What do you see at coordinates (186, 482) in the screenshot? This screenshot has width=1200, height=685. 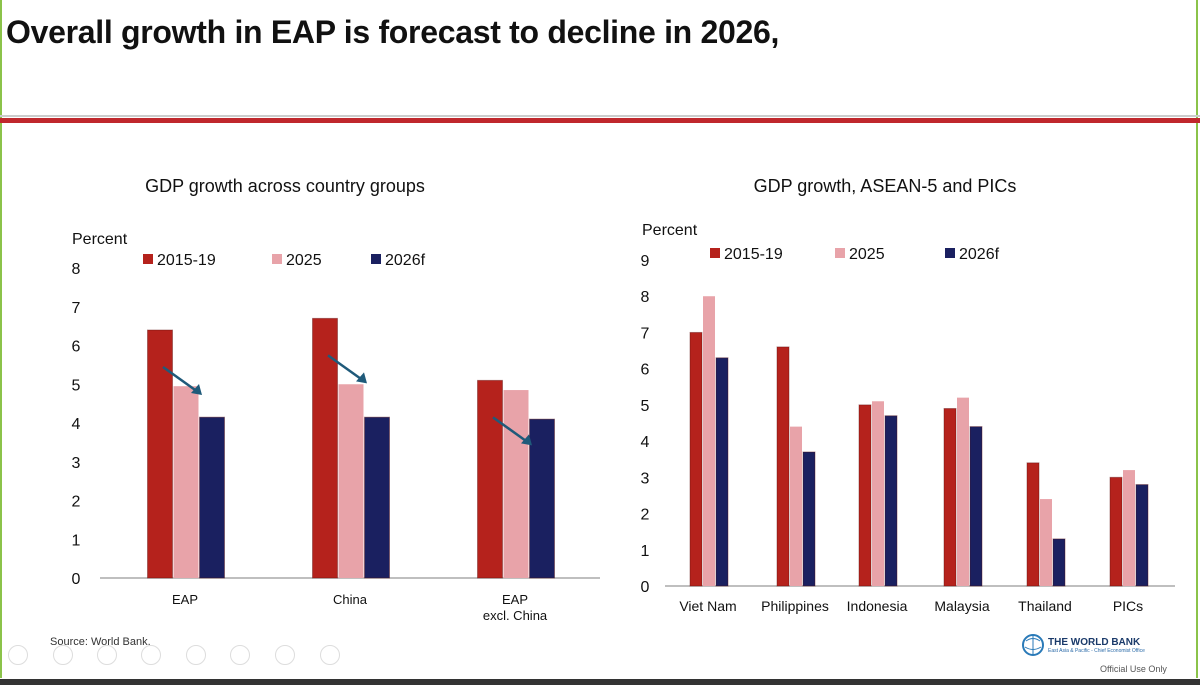 I see `bar-2025-eap` at bounding box center [186, 482].